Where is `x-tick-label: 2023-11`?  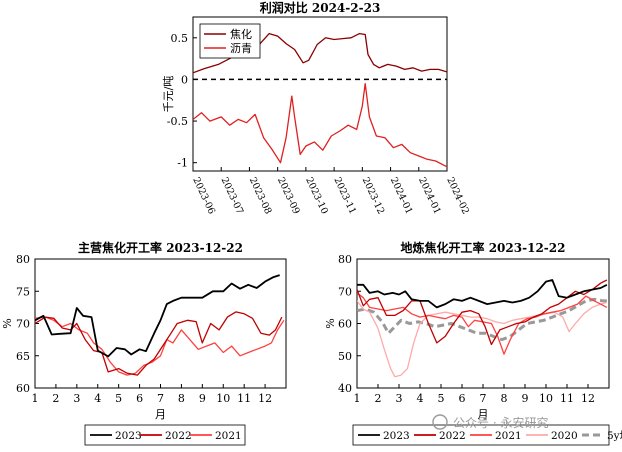
x-tick-label: 2023-11 is located at coordinates (344, 196).